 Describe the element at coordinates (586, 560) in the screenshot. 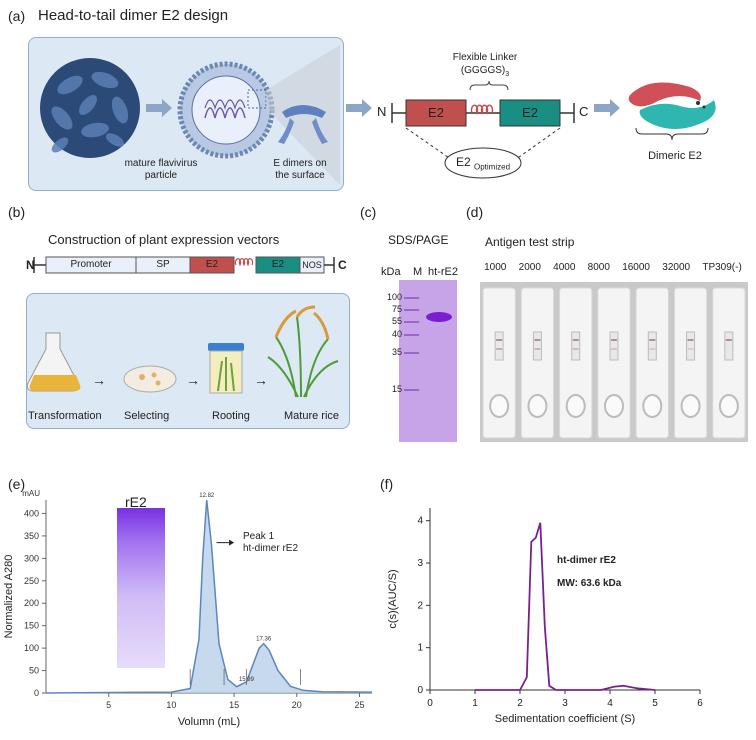

I see `annotation-ht-dimer: ht-dimer rE2` at that location.